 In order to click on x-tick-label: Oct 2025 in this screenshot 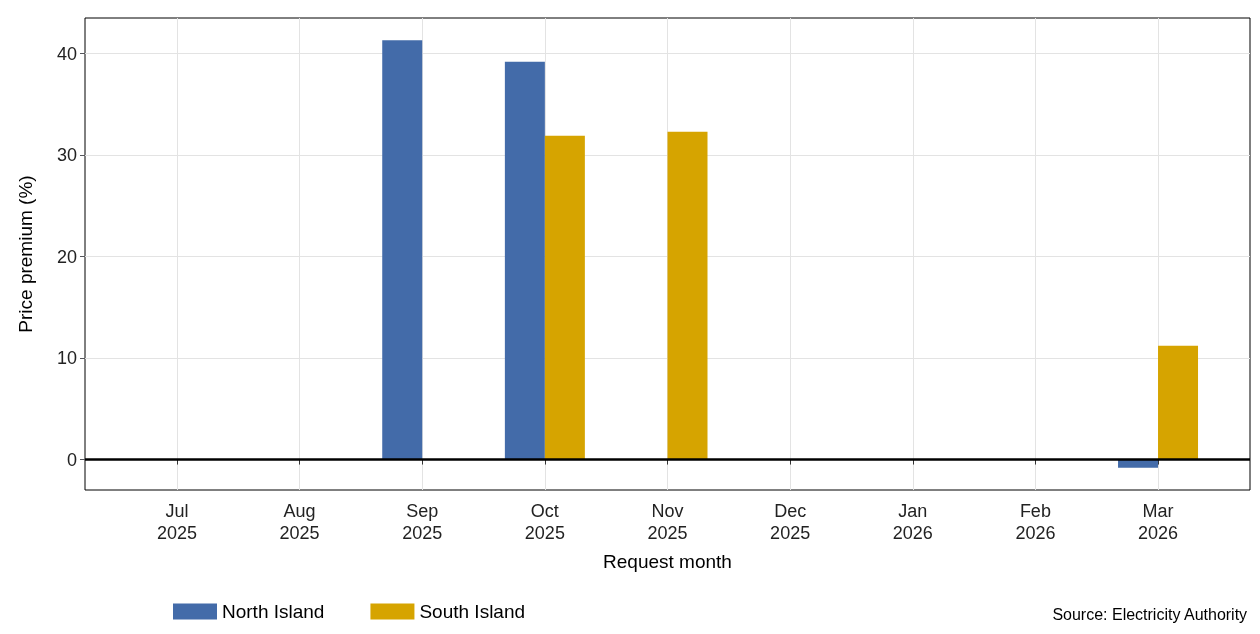, I will do `click(544, 522)`.